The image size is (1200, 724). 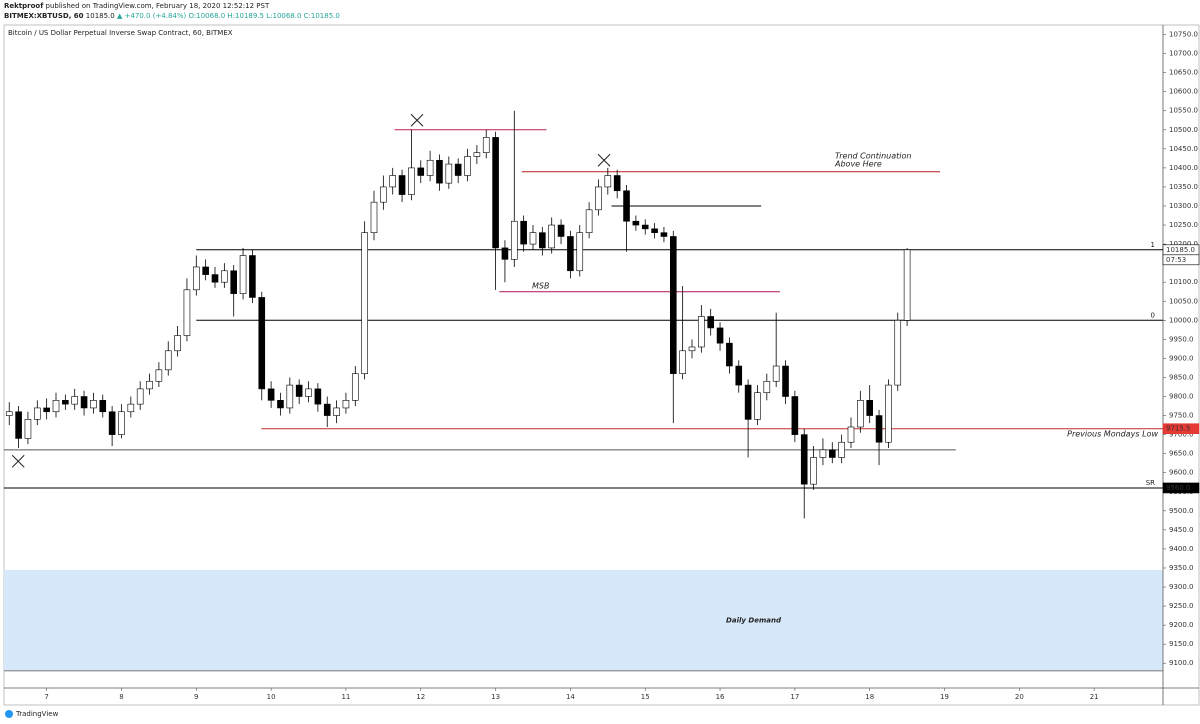 What do you see at coordinates (121, 697) in the screenshot?
I see `x-tick-label: 8` at bounding box center [121, 697].